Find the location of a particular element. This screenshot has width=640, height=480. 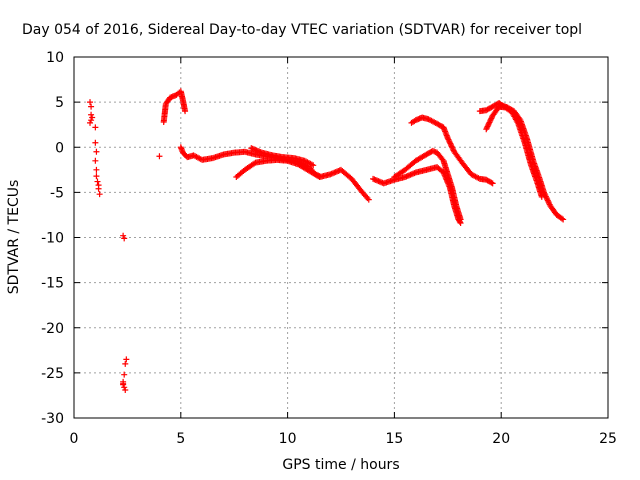

y-tick-label: -10 is located at coordinates (52, 239).